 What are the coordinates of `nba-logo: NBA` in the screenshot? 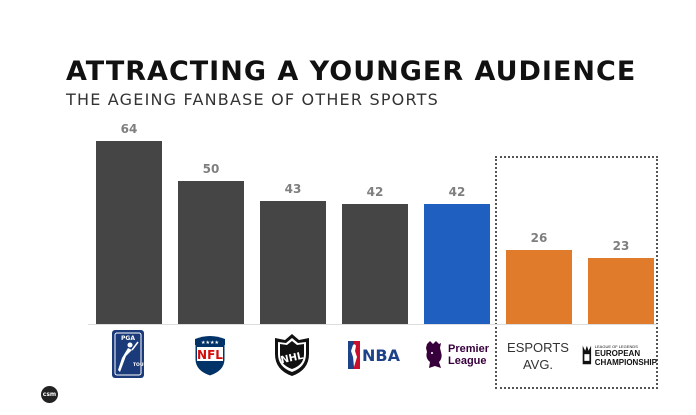 It's located at (374, 355).